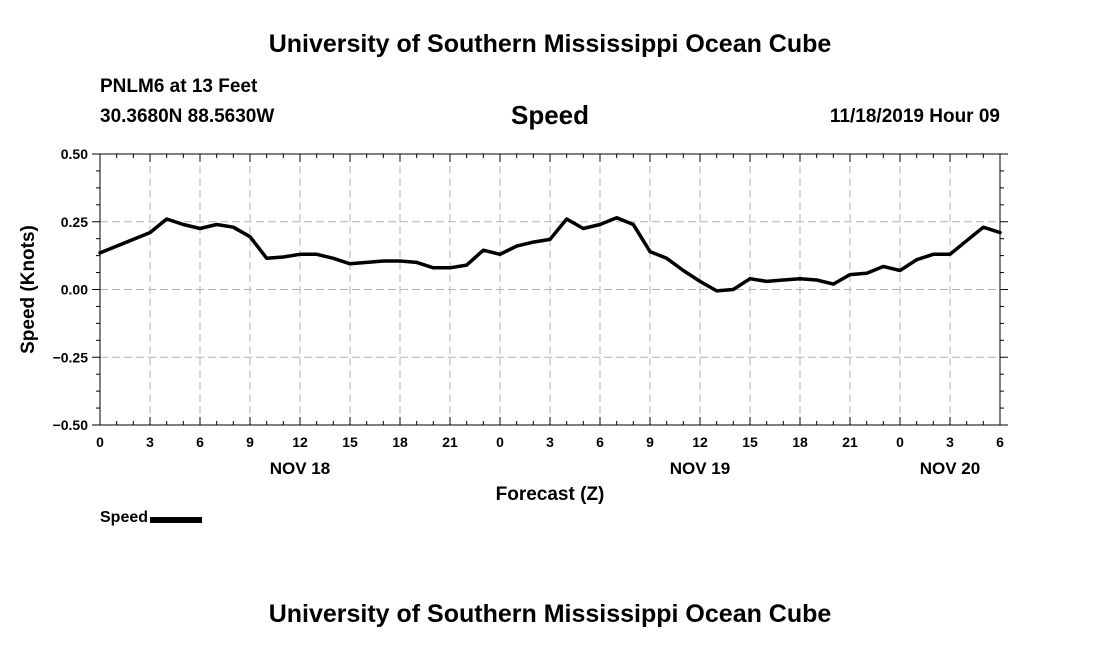 The height and width of the screenshot is (650, 1100). What do you see at coordinates (950, 468) in the screenshot?
I see `date-label: NOV 20` at bounding box center [950, 468].